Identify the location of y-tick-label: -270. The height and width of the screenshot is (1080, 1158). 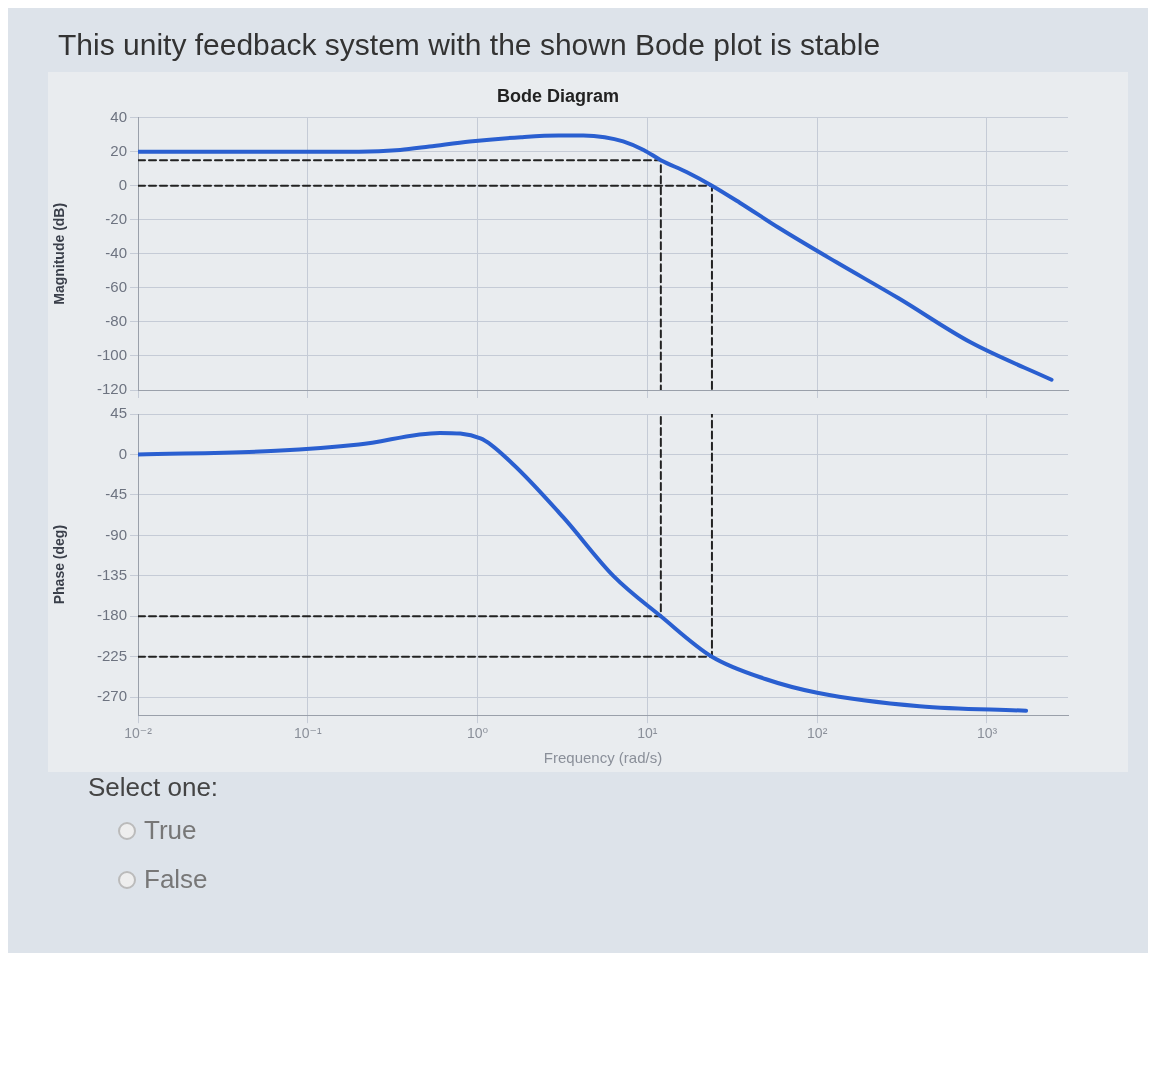
(111, 696).